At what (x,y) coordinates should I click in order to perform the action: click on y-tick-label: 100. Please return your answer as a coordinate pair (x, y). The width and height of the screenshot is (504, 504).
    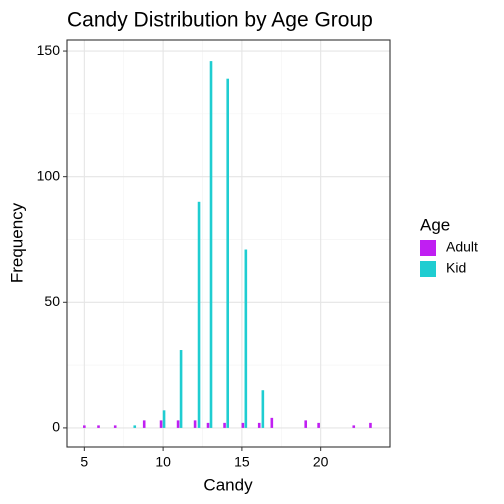
    Looking at the image, I should click on (49, 175).